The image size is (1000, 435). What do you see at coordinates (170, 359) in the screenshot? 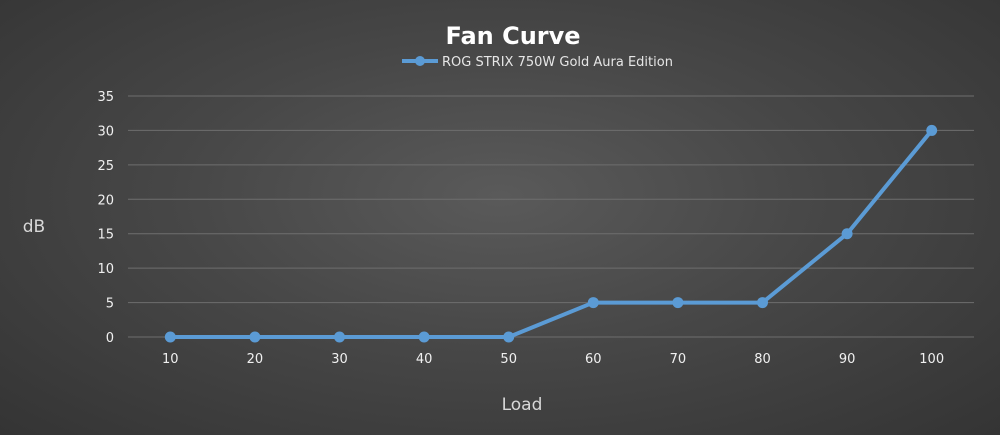
I see `x-tick-label: 10` at bounding box center [170, 359].